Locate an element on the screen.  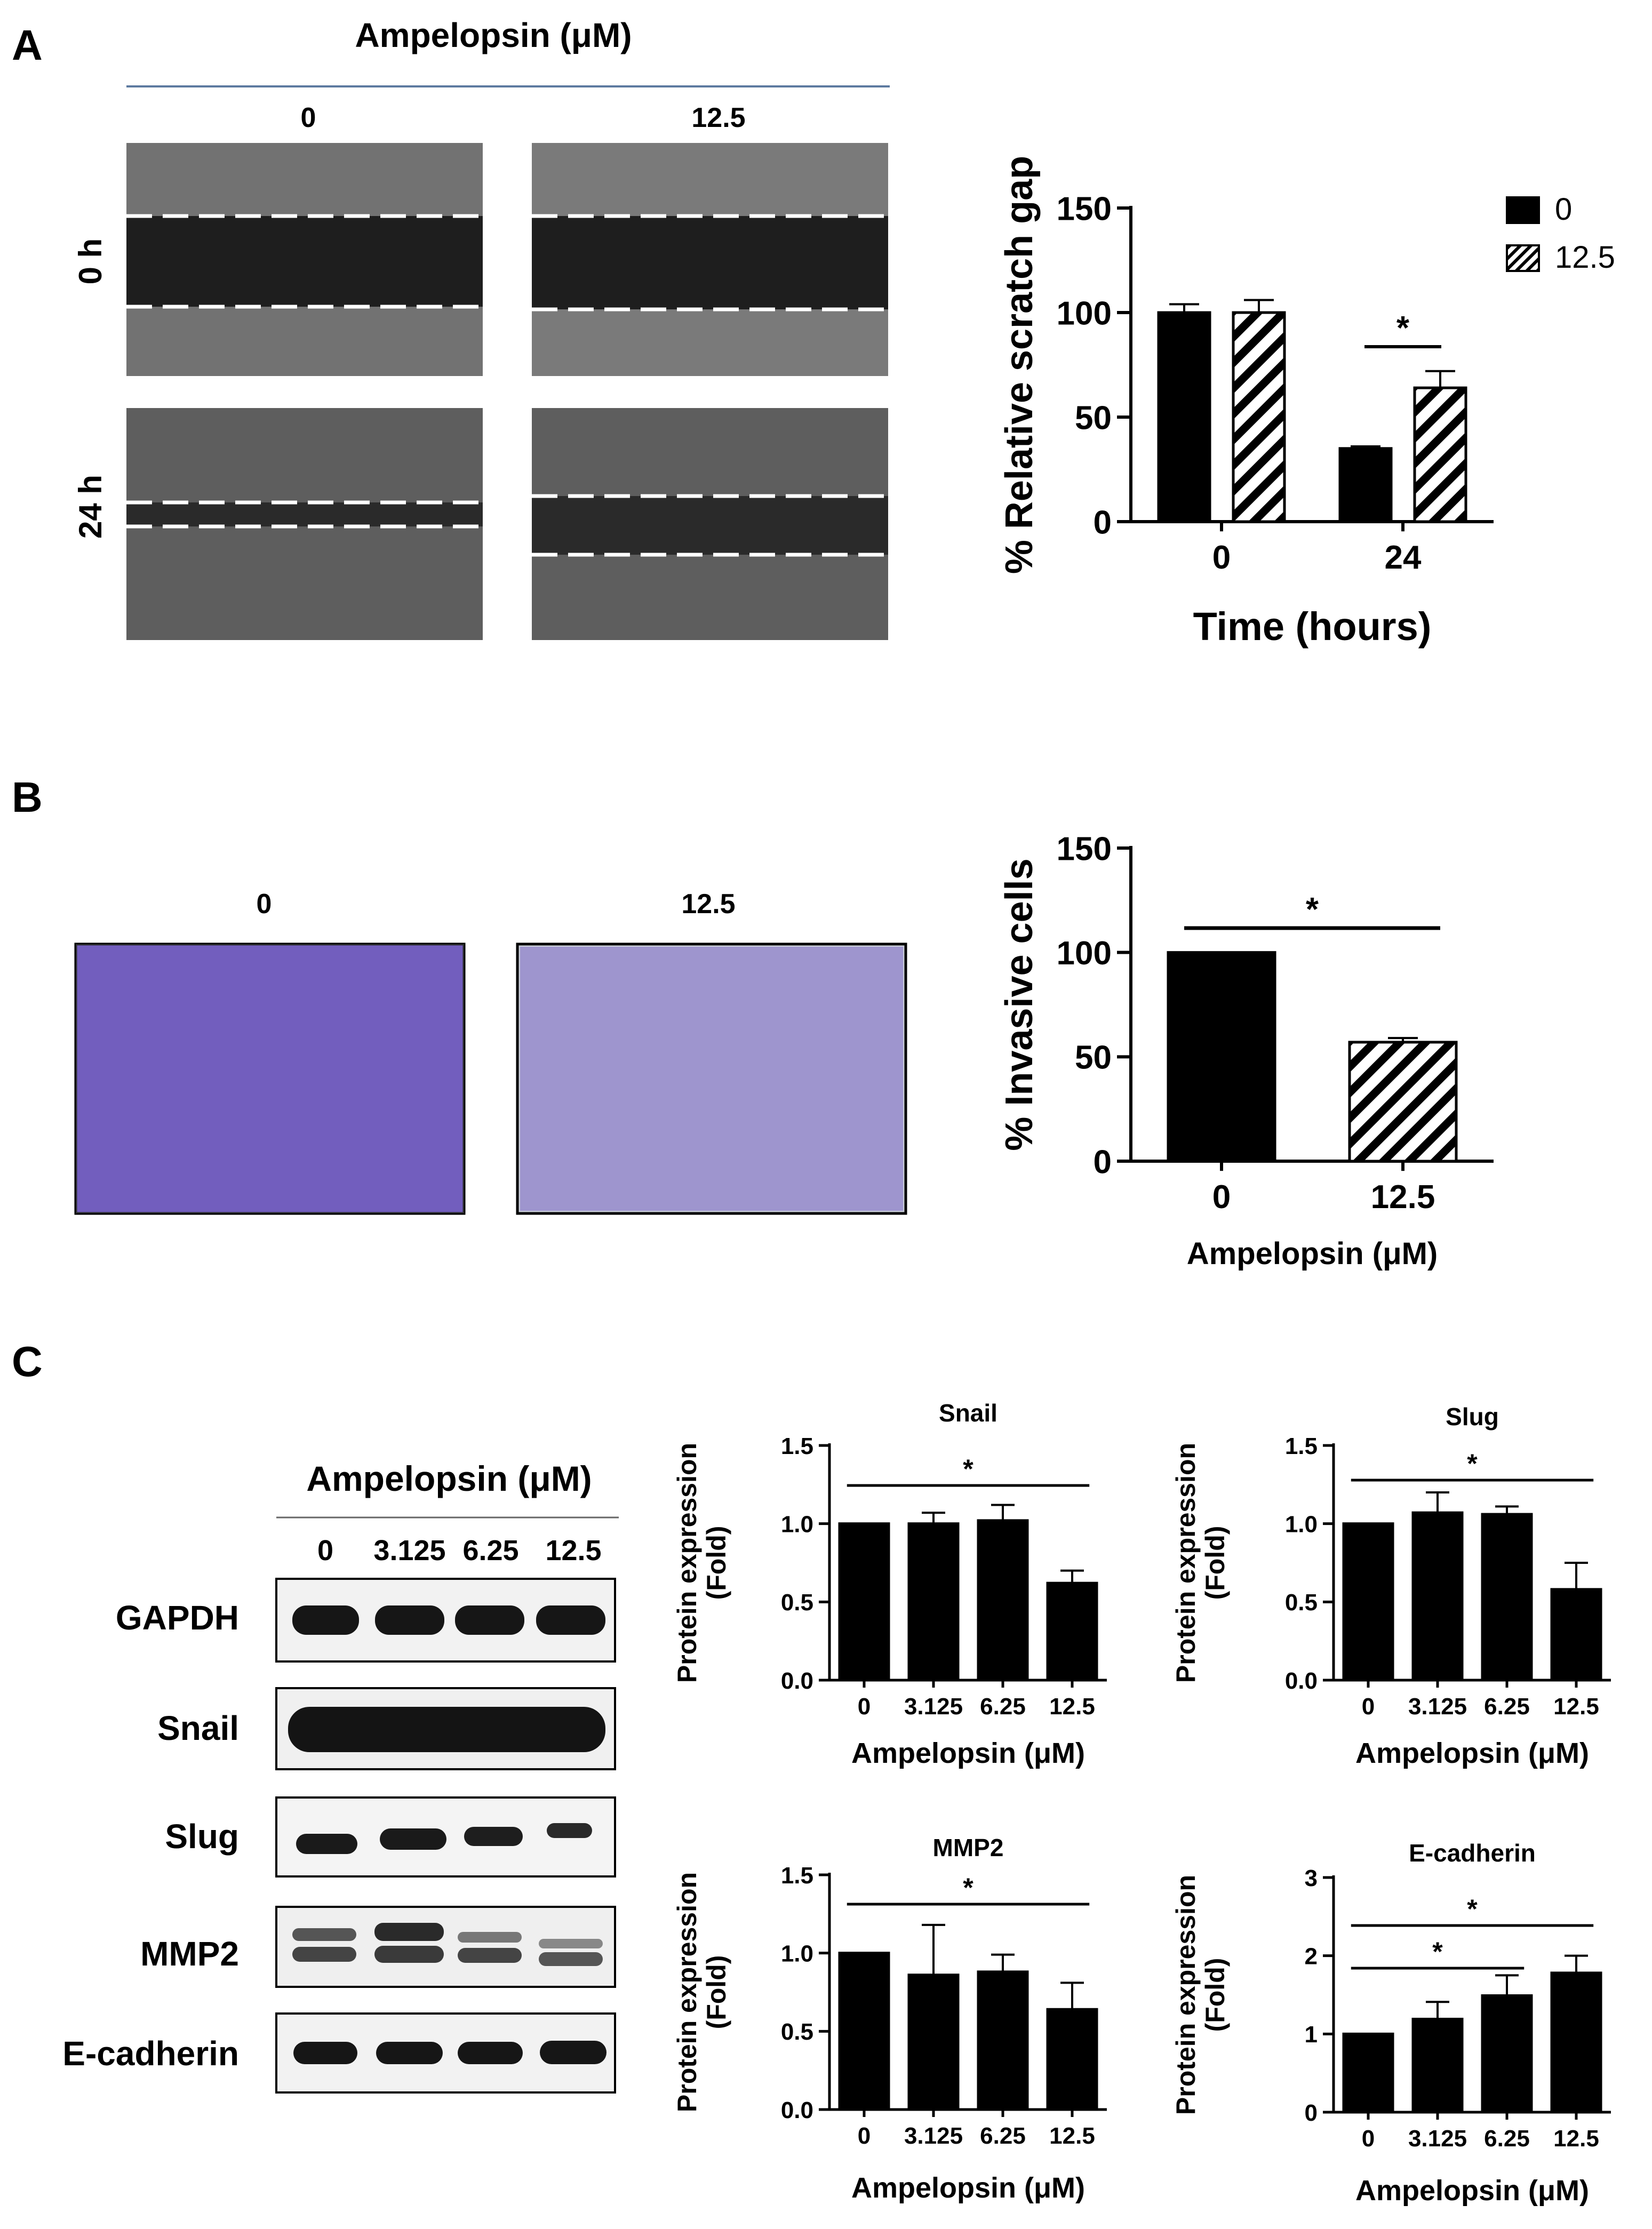
blot-title: Ampelopsin (μM) is located at coordinates (449, 1478).